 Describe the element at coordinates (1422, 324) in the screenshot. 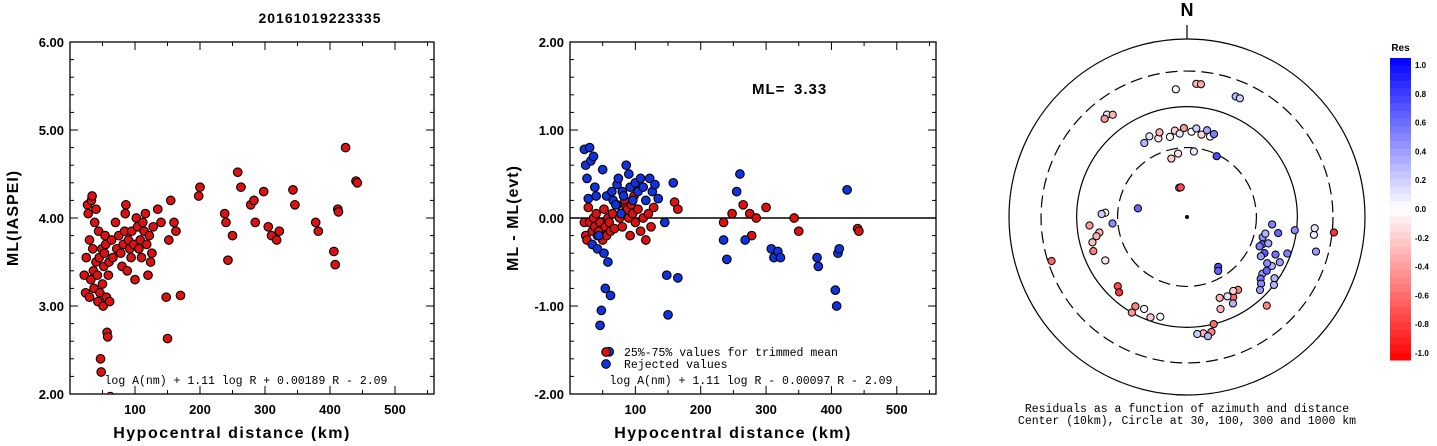

I see `colorbar-tick-label: -0.8` at that location.